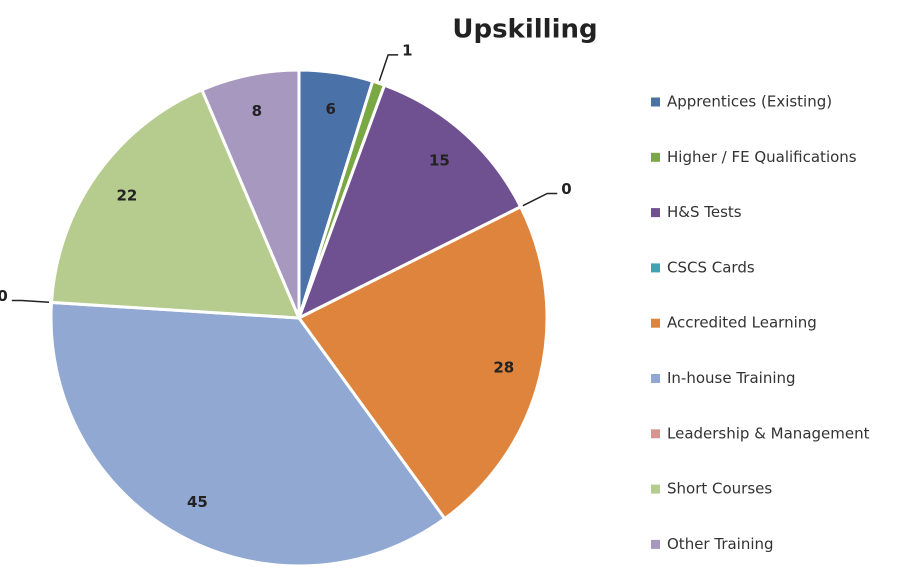 The width and height of the screenshot is (905, 568). Describe the element at coordinates (407, 50) in the screenshot. I see `data-label: 1` at that location.